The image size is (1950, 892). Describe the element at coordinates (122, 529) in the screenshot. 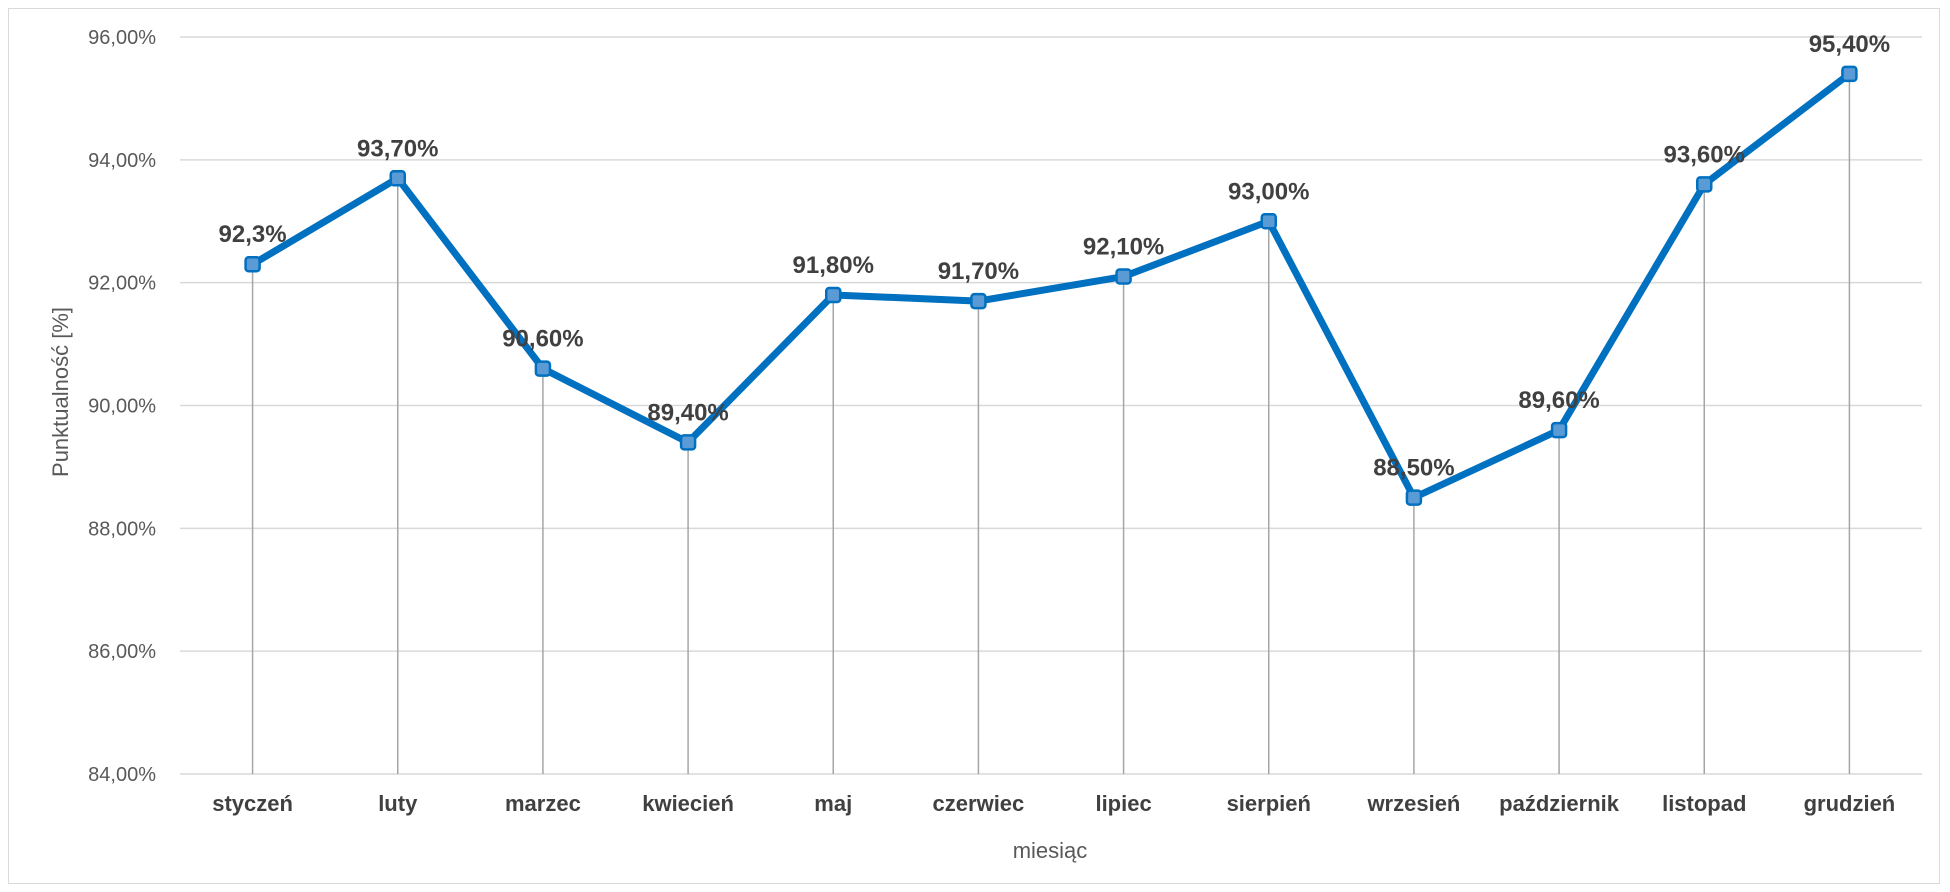

I see `y-tick-label: 88,00%` at that location.